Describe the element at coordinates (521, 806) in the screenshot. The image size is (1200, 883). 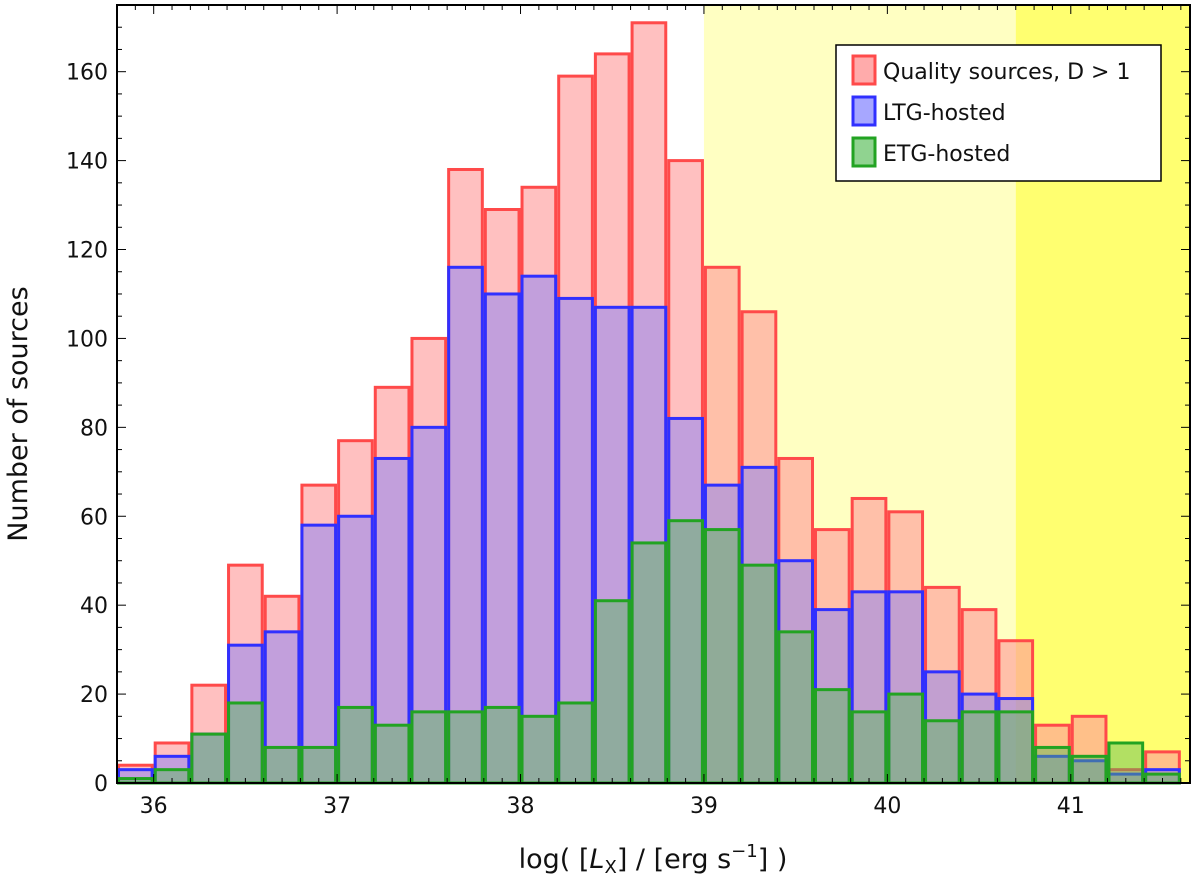
I see `x-tick-label: 38` at that location.